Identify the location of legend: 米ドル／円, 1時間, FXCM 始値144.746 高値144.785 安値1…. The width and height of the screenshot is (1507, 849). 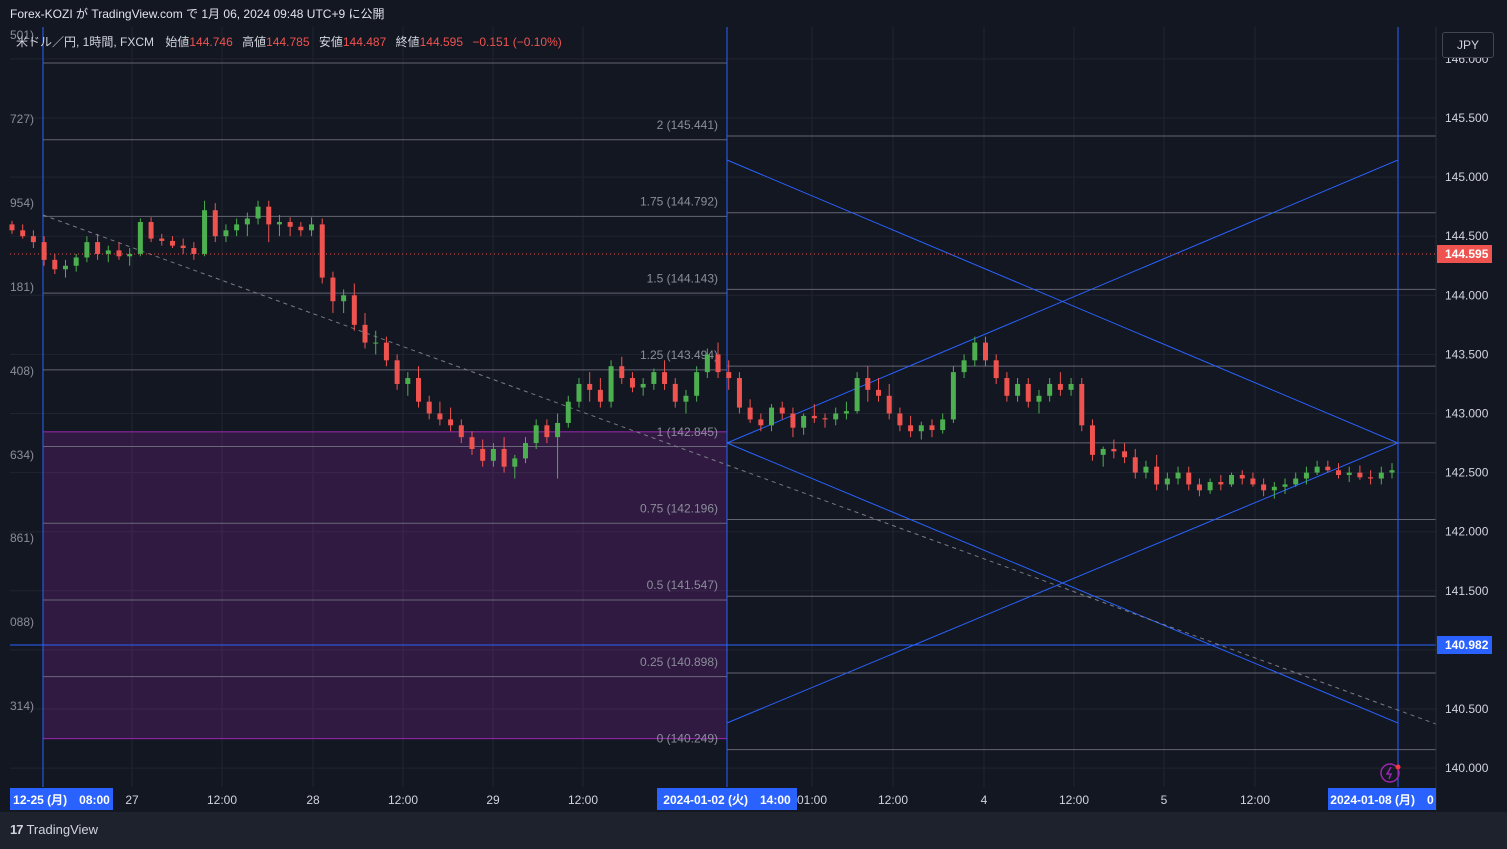
(289, 41).